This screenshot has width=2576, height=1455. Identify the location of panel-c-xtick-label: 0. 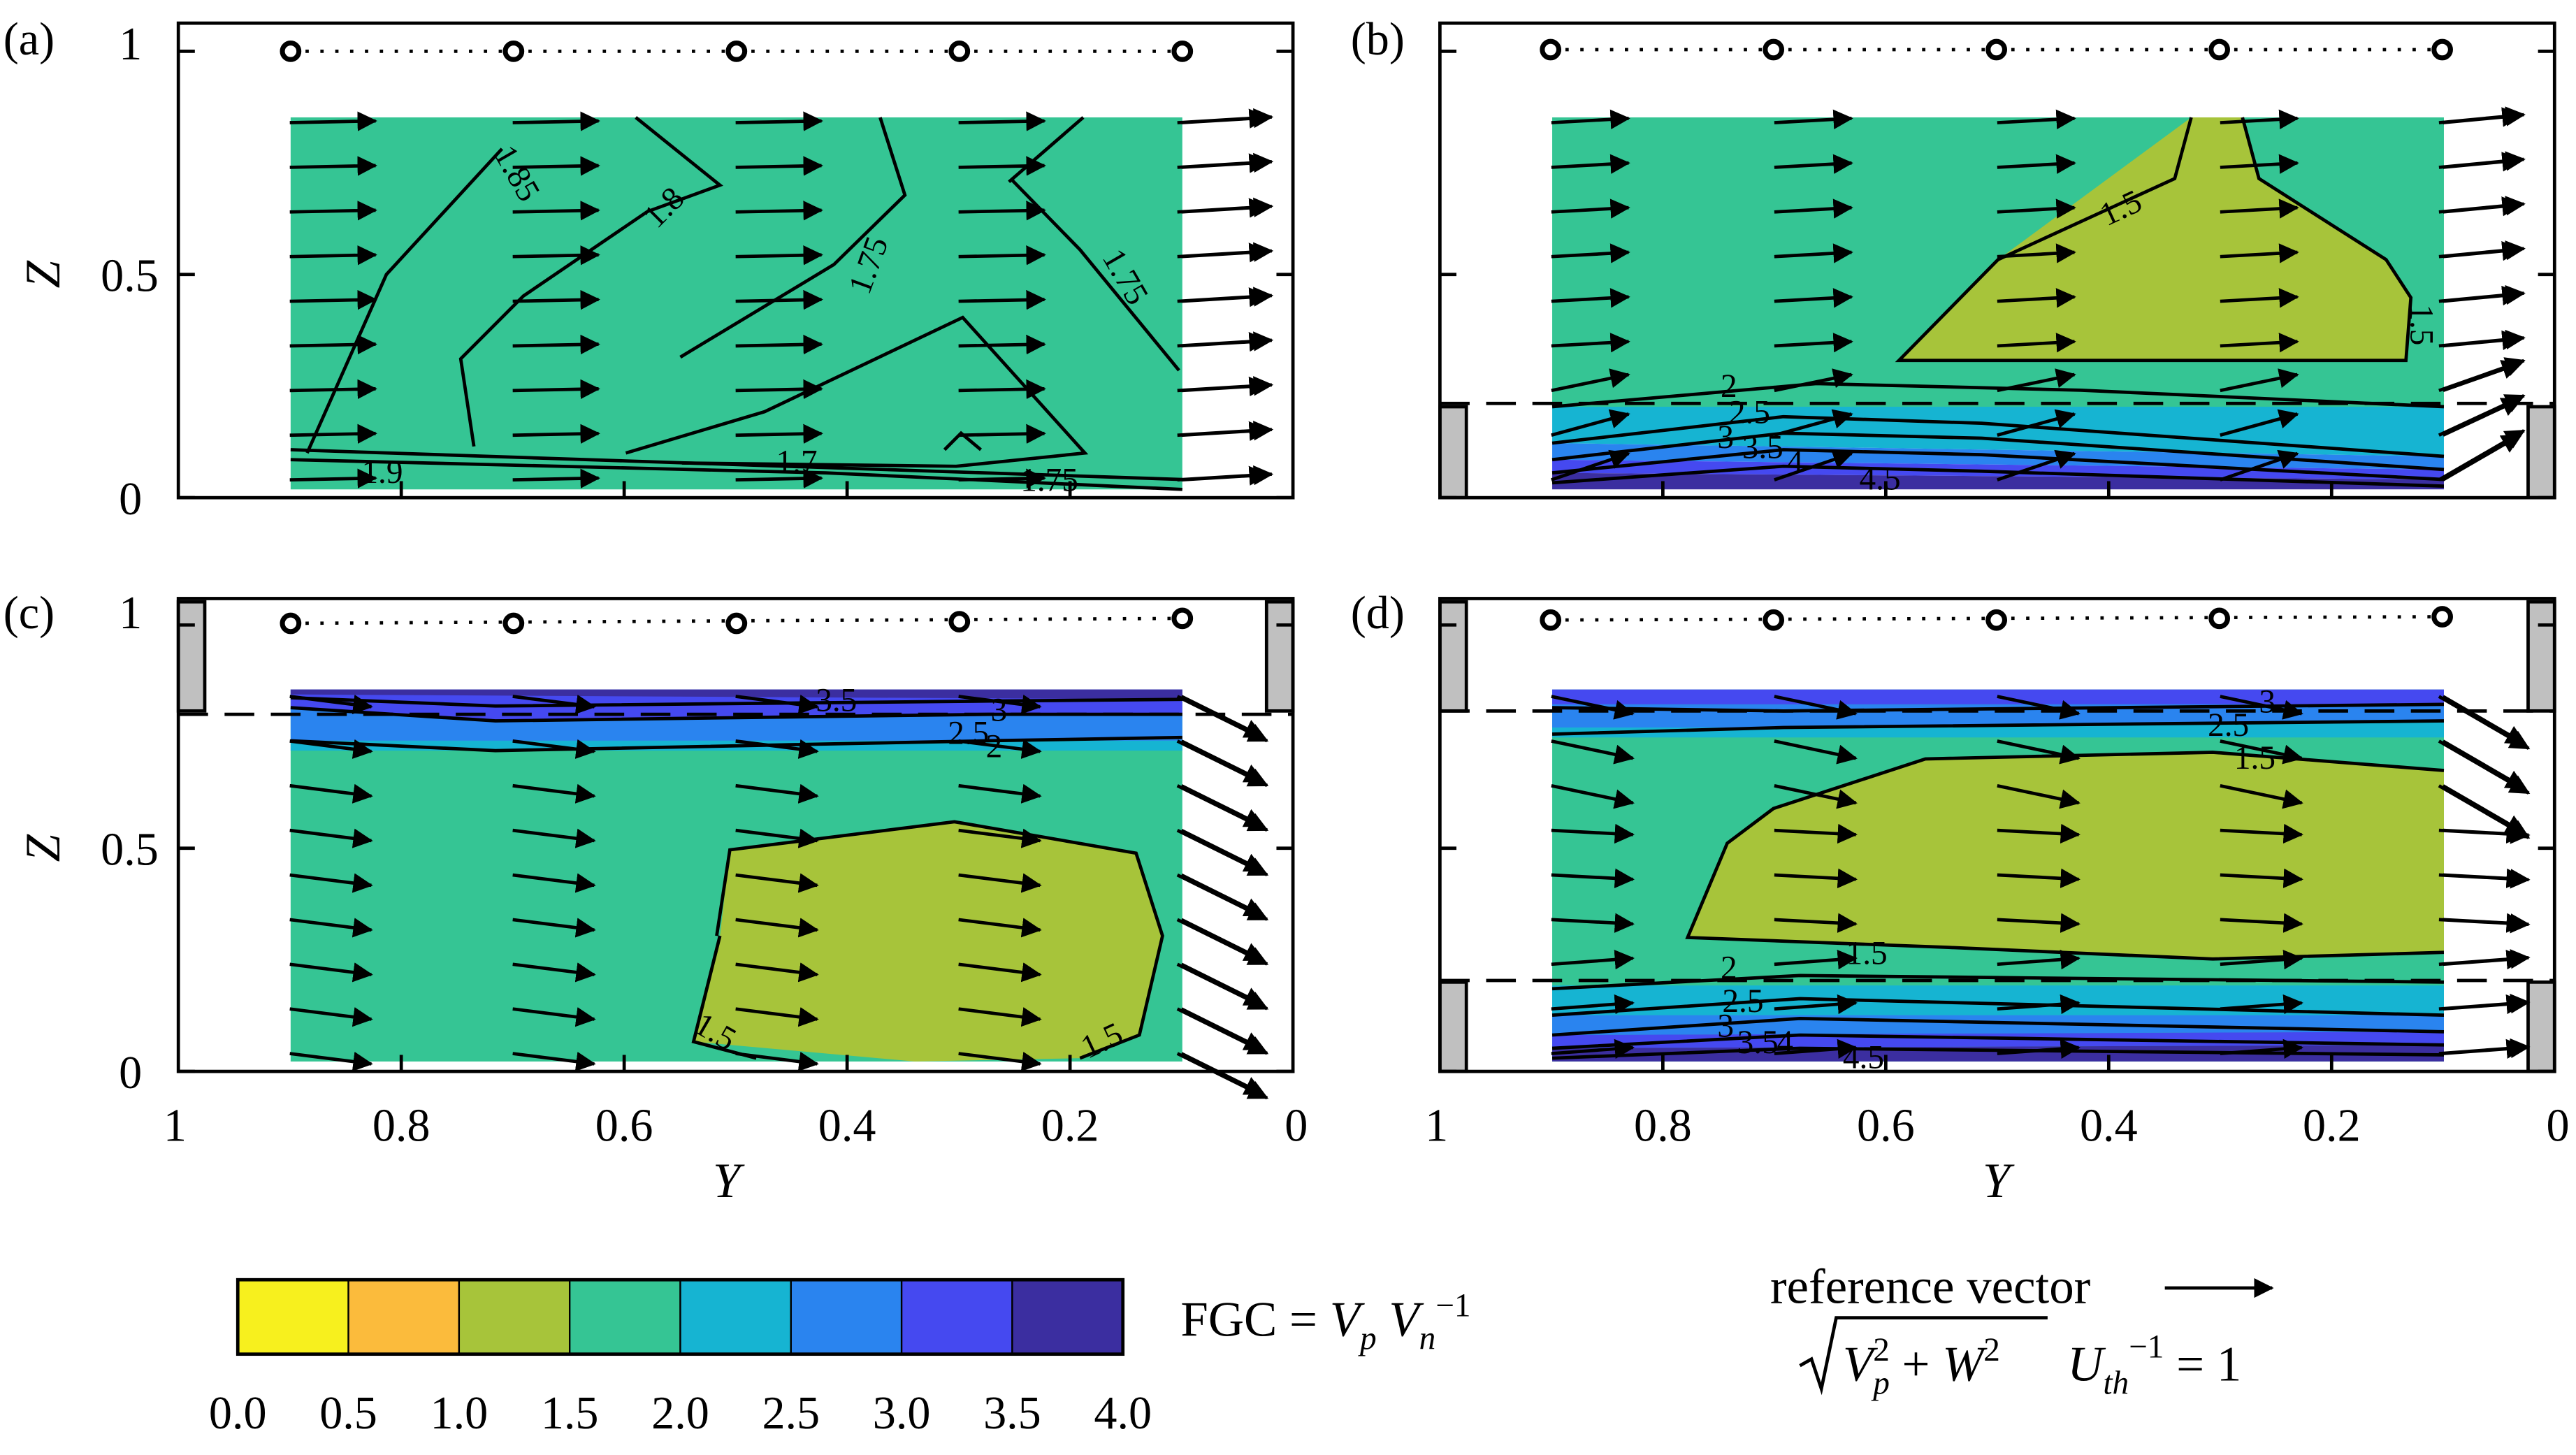
(1296, 1125).